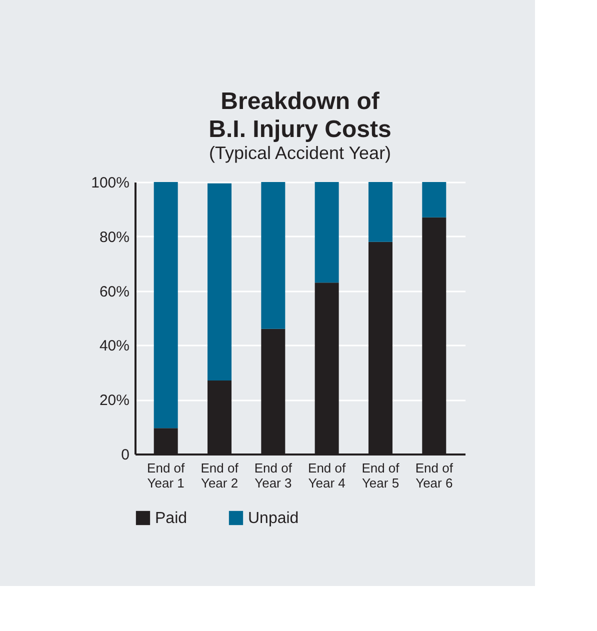 The width and height of the screenshot is (597, 631). Describe the element at coordinates (125, 455) in the screenshot. I see `y-tick-label: 0` at that location.